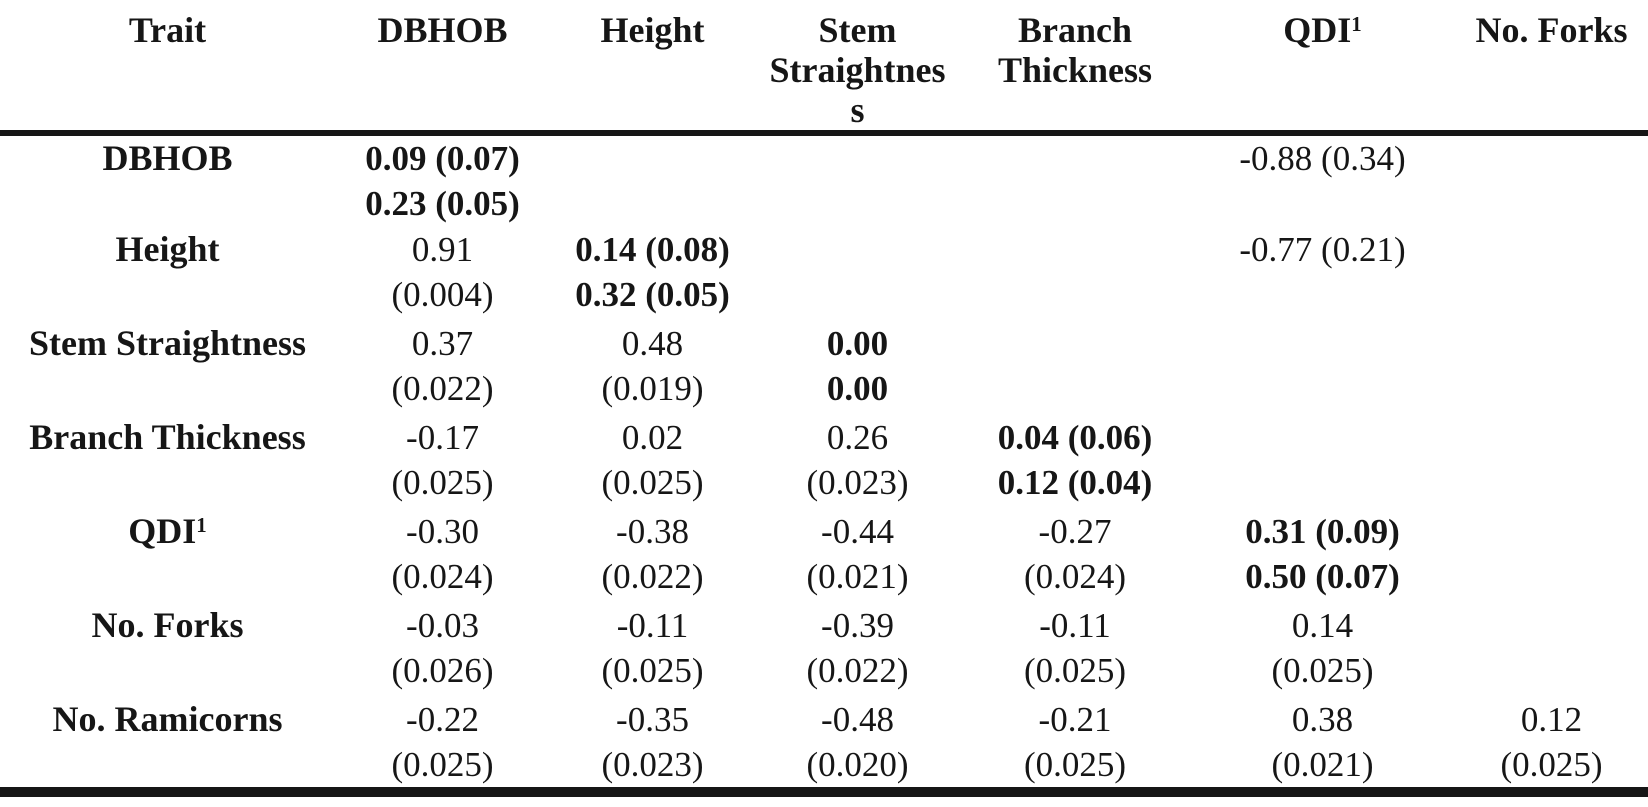 This screenshot has width=1648, height=807. I want to click on cell-stem-height: 0.48 (0.019), so click(652, 366).